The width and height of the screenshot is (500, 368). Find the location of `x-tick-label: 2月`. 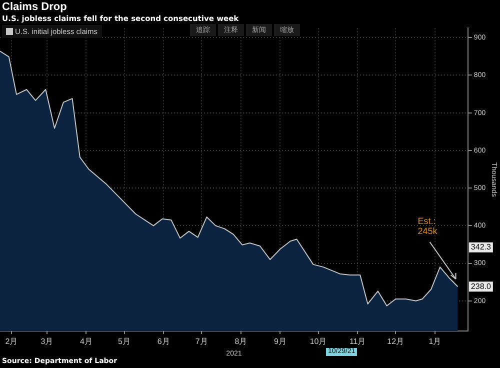

x-tick-label: 2月 is located at coordinates (11, 341).